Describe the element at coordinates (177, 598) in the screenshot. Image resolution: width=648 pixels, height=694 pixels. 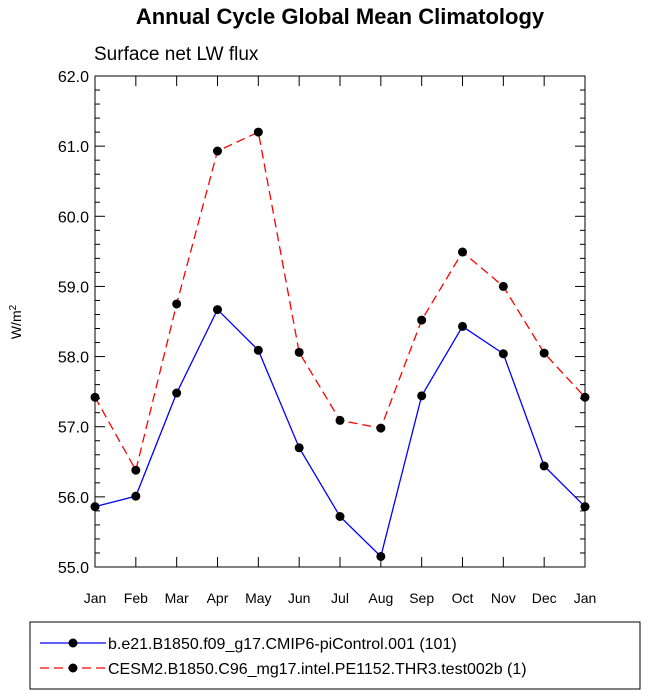
I see `x-tick-label: Mar` at that location.